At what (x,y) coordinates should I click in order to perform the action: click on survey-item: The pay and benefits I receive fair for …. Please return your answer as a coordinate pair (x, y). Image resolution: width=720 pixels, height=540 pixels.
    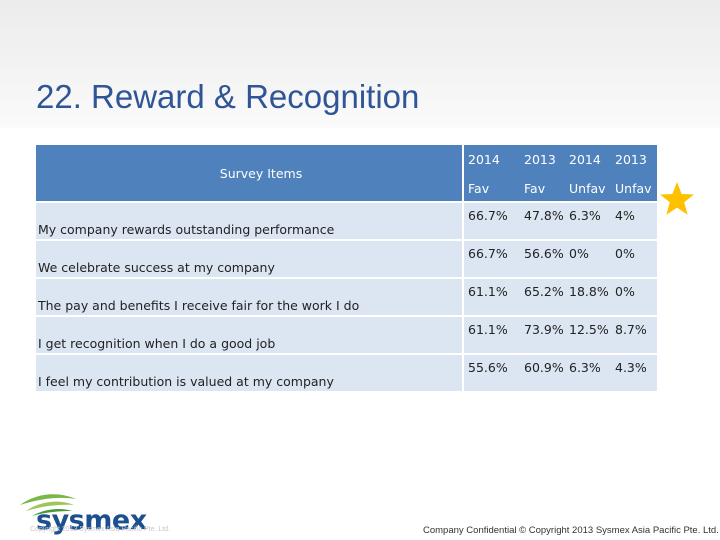
    Looking at the image, I should click on (249, 296).